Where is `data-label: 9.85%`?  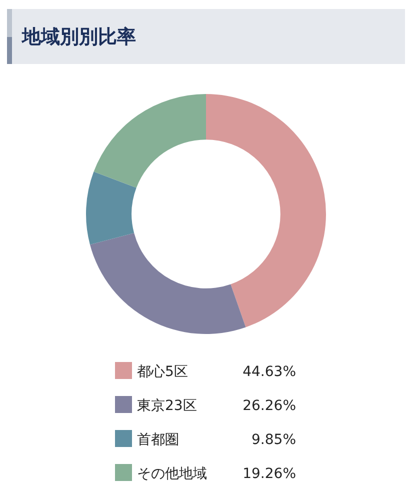
data-label: 9.85% is located at coordinates (274, 440).